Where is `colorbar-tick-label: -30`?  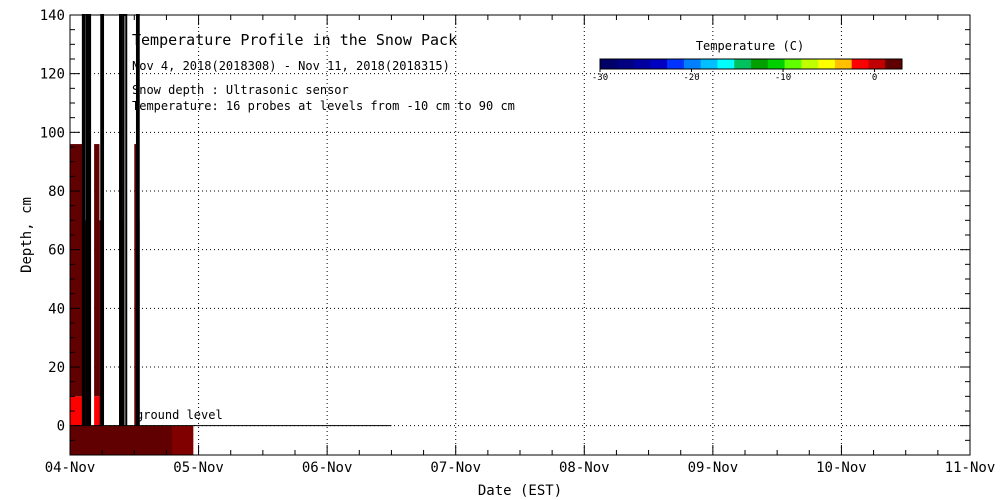
colorbar-tick-label: -30 is located at coordinates (600, 78).